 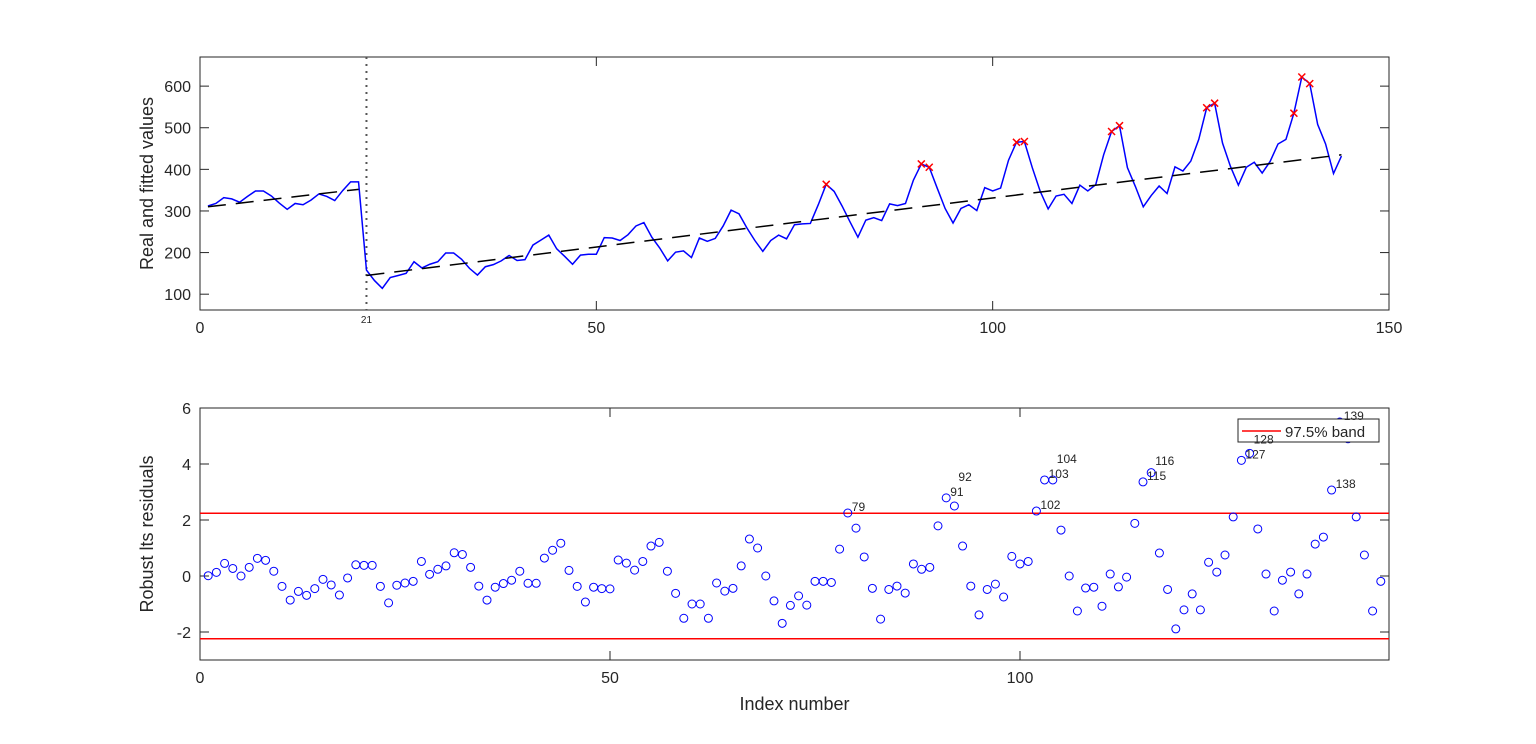 I want to click on y-tick-label: 200, so click(x=177, y=254).